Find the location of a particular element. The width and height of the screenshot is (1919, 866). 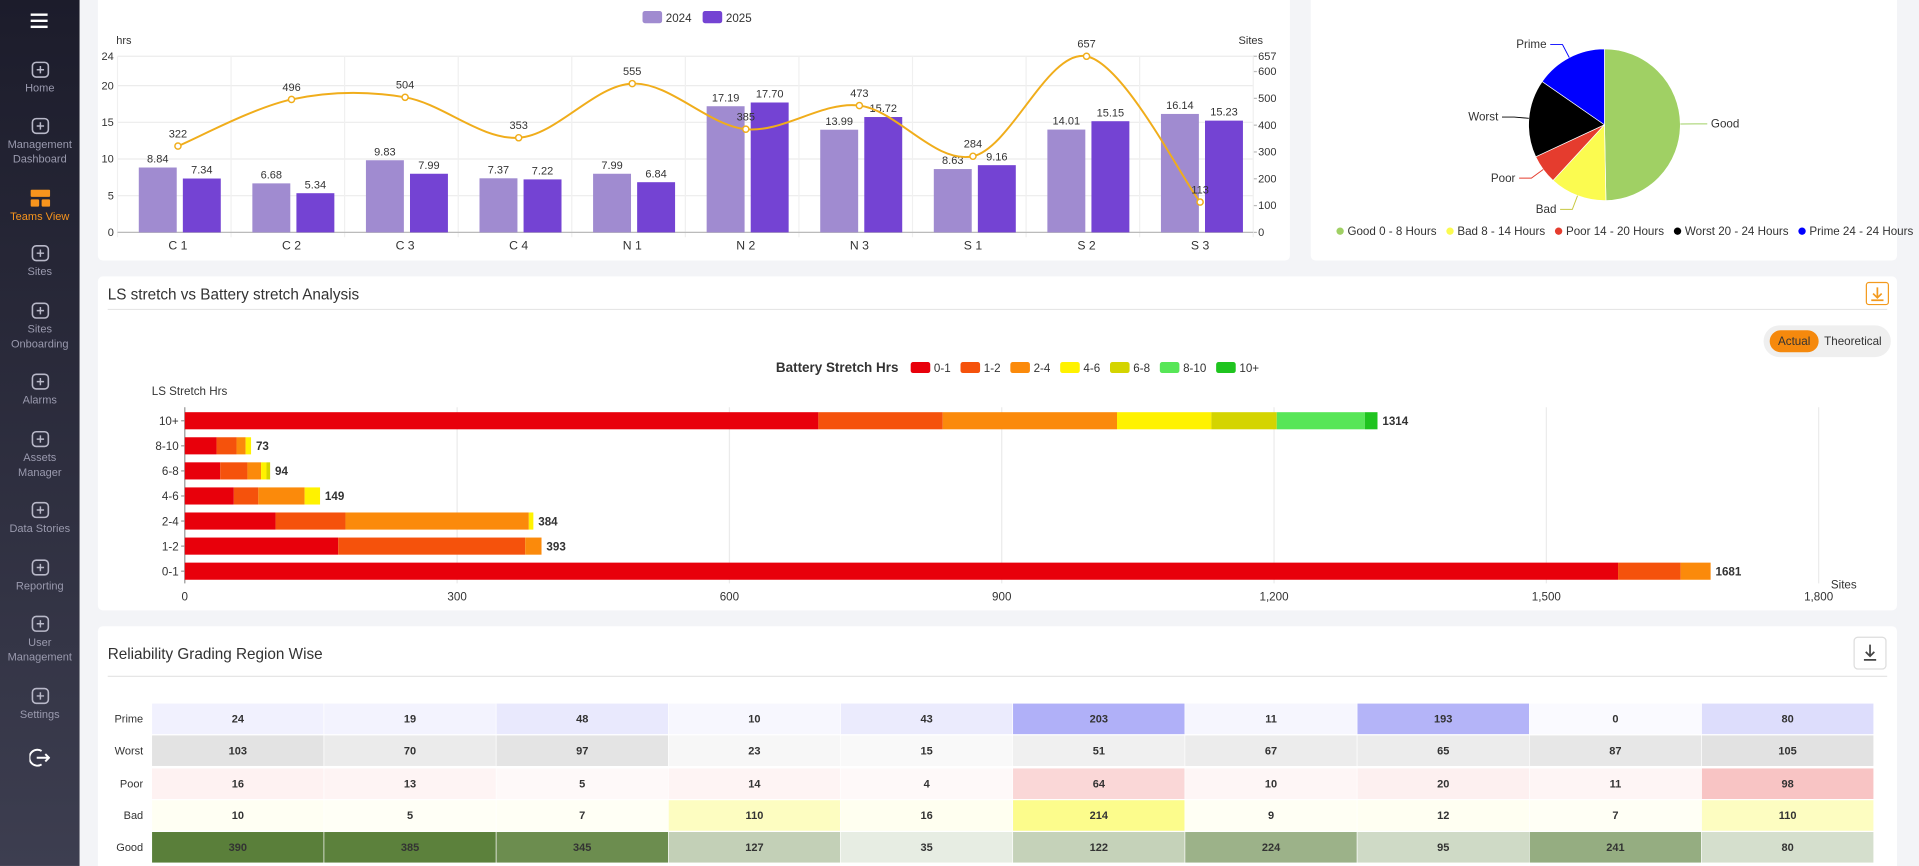

data-label: 555 is located at coordinates (632, 72).